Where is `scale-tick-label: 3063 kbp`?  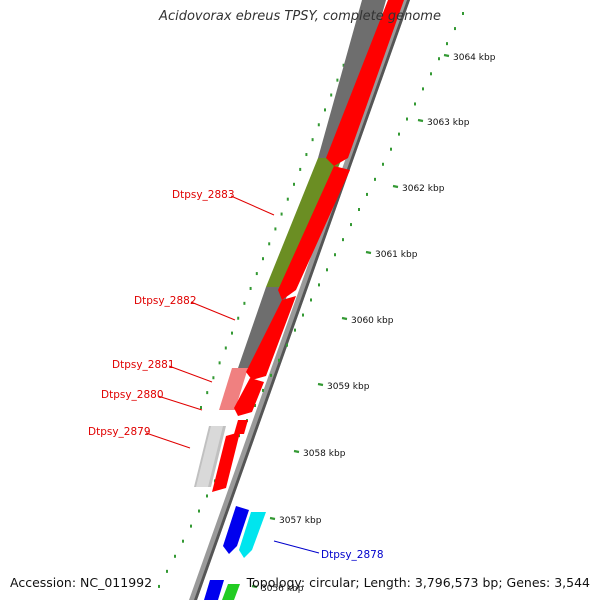
scale-tick-label: 3063 kbp is located at coordinates (448, 123).